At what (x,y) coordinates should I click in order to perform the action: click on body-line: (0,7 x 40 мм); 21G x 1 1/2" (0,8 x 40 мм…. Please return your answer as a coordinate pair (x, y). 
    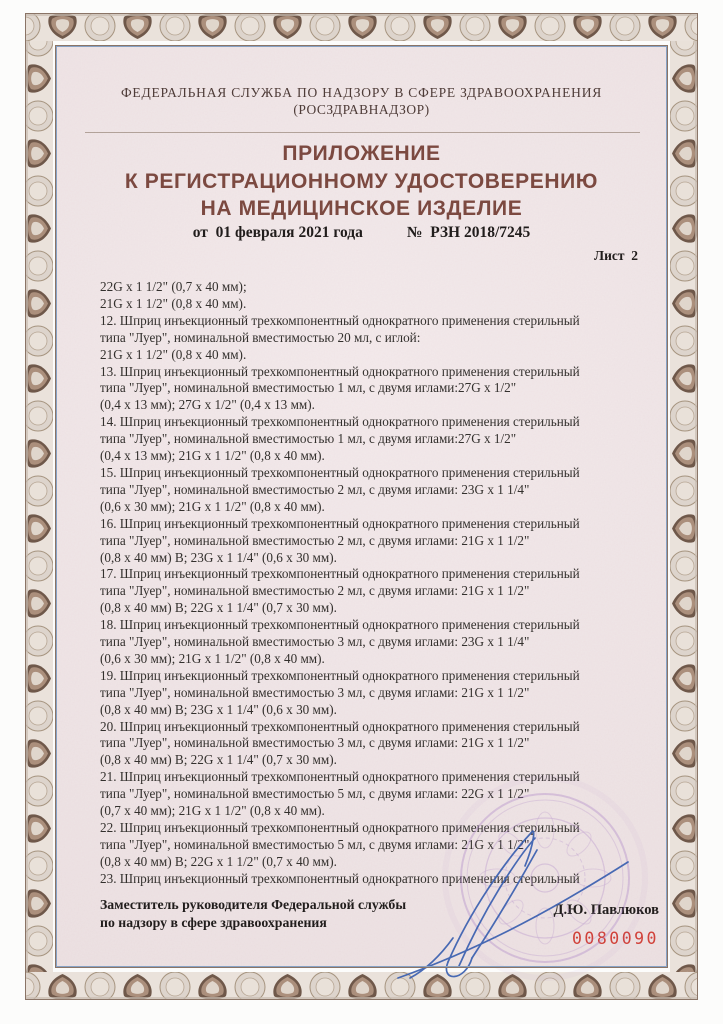
    Looking at the image, I should click on (212, 811).